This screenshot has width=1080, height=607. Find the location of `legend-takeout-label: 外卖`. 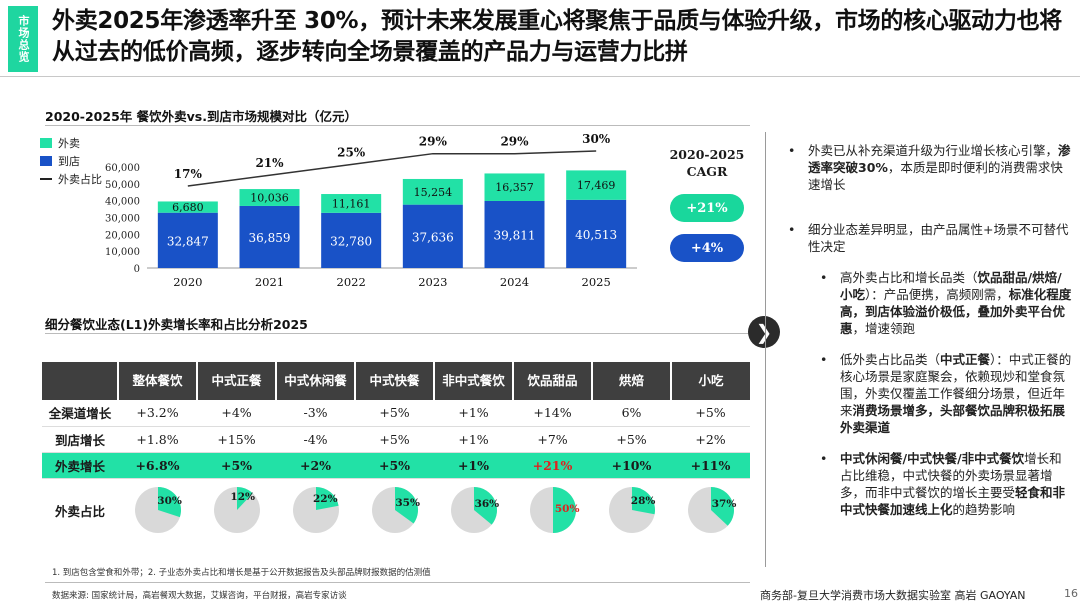

legend-takeout-label: 外卖 is located at coordinates (69, 143).